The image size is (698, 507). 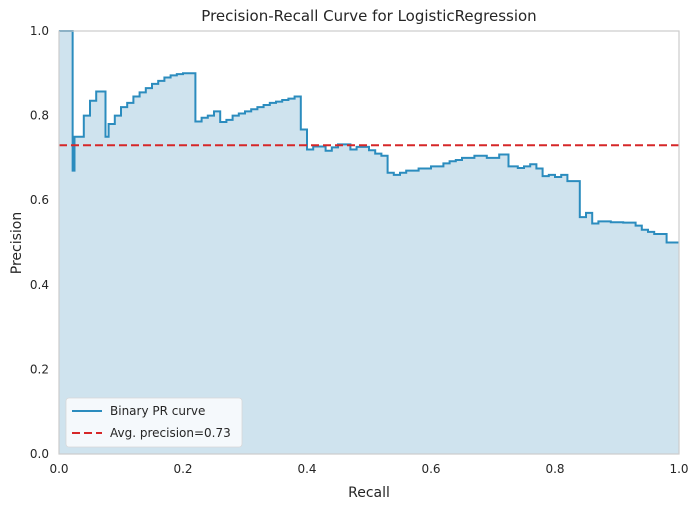 What do you see at coordinates (39, 200) in the screenshot?
I see `y-tick-label: 0.6` at bounding box center [39, 200].